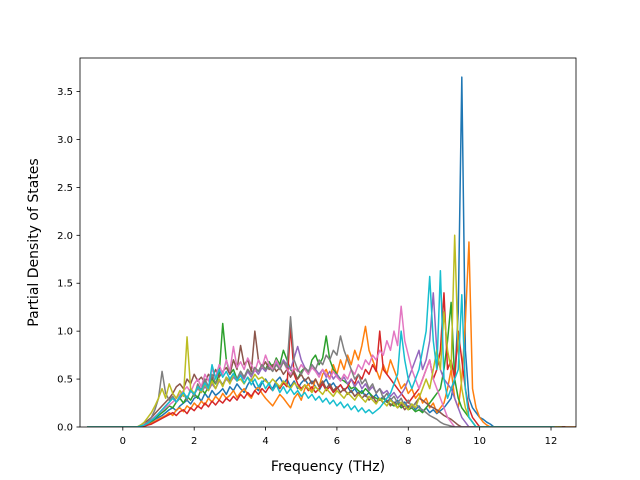 Image resolution: width=640 pixels, height=480 pixels. I want to click on x-tick-label: 2, so click(194, 441).